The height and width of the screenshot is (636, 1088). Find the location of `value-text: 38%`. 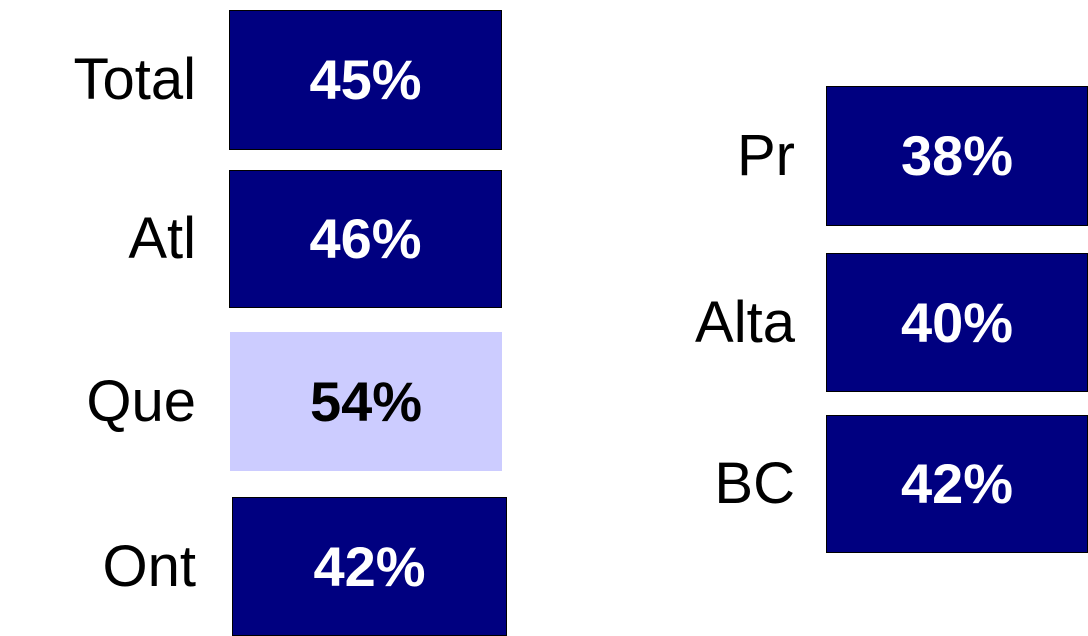

value-text: 38% is located at coordinates (957, 155).